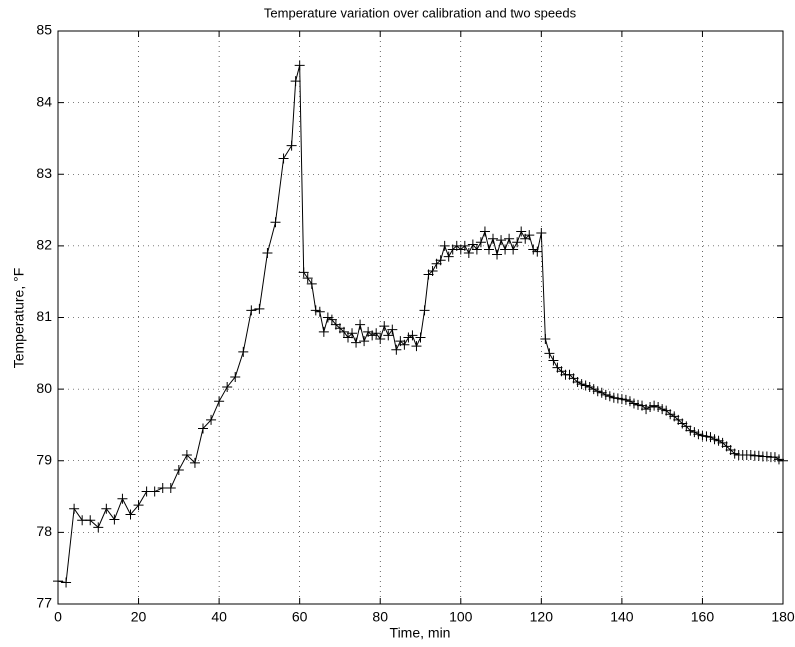 The image size is (795, 647). Describe the element at coordinates (44, 173) in the screenshot. I see `y-tick-label: 83` at that location.